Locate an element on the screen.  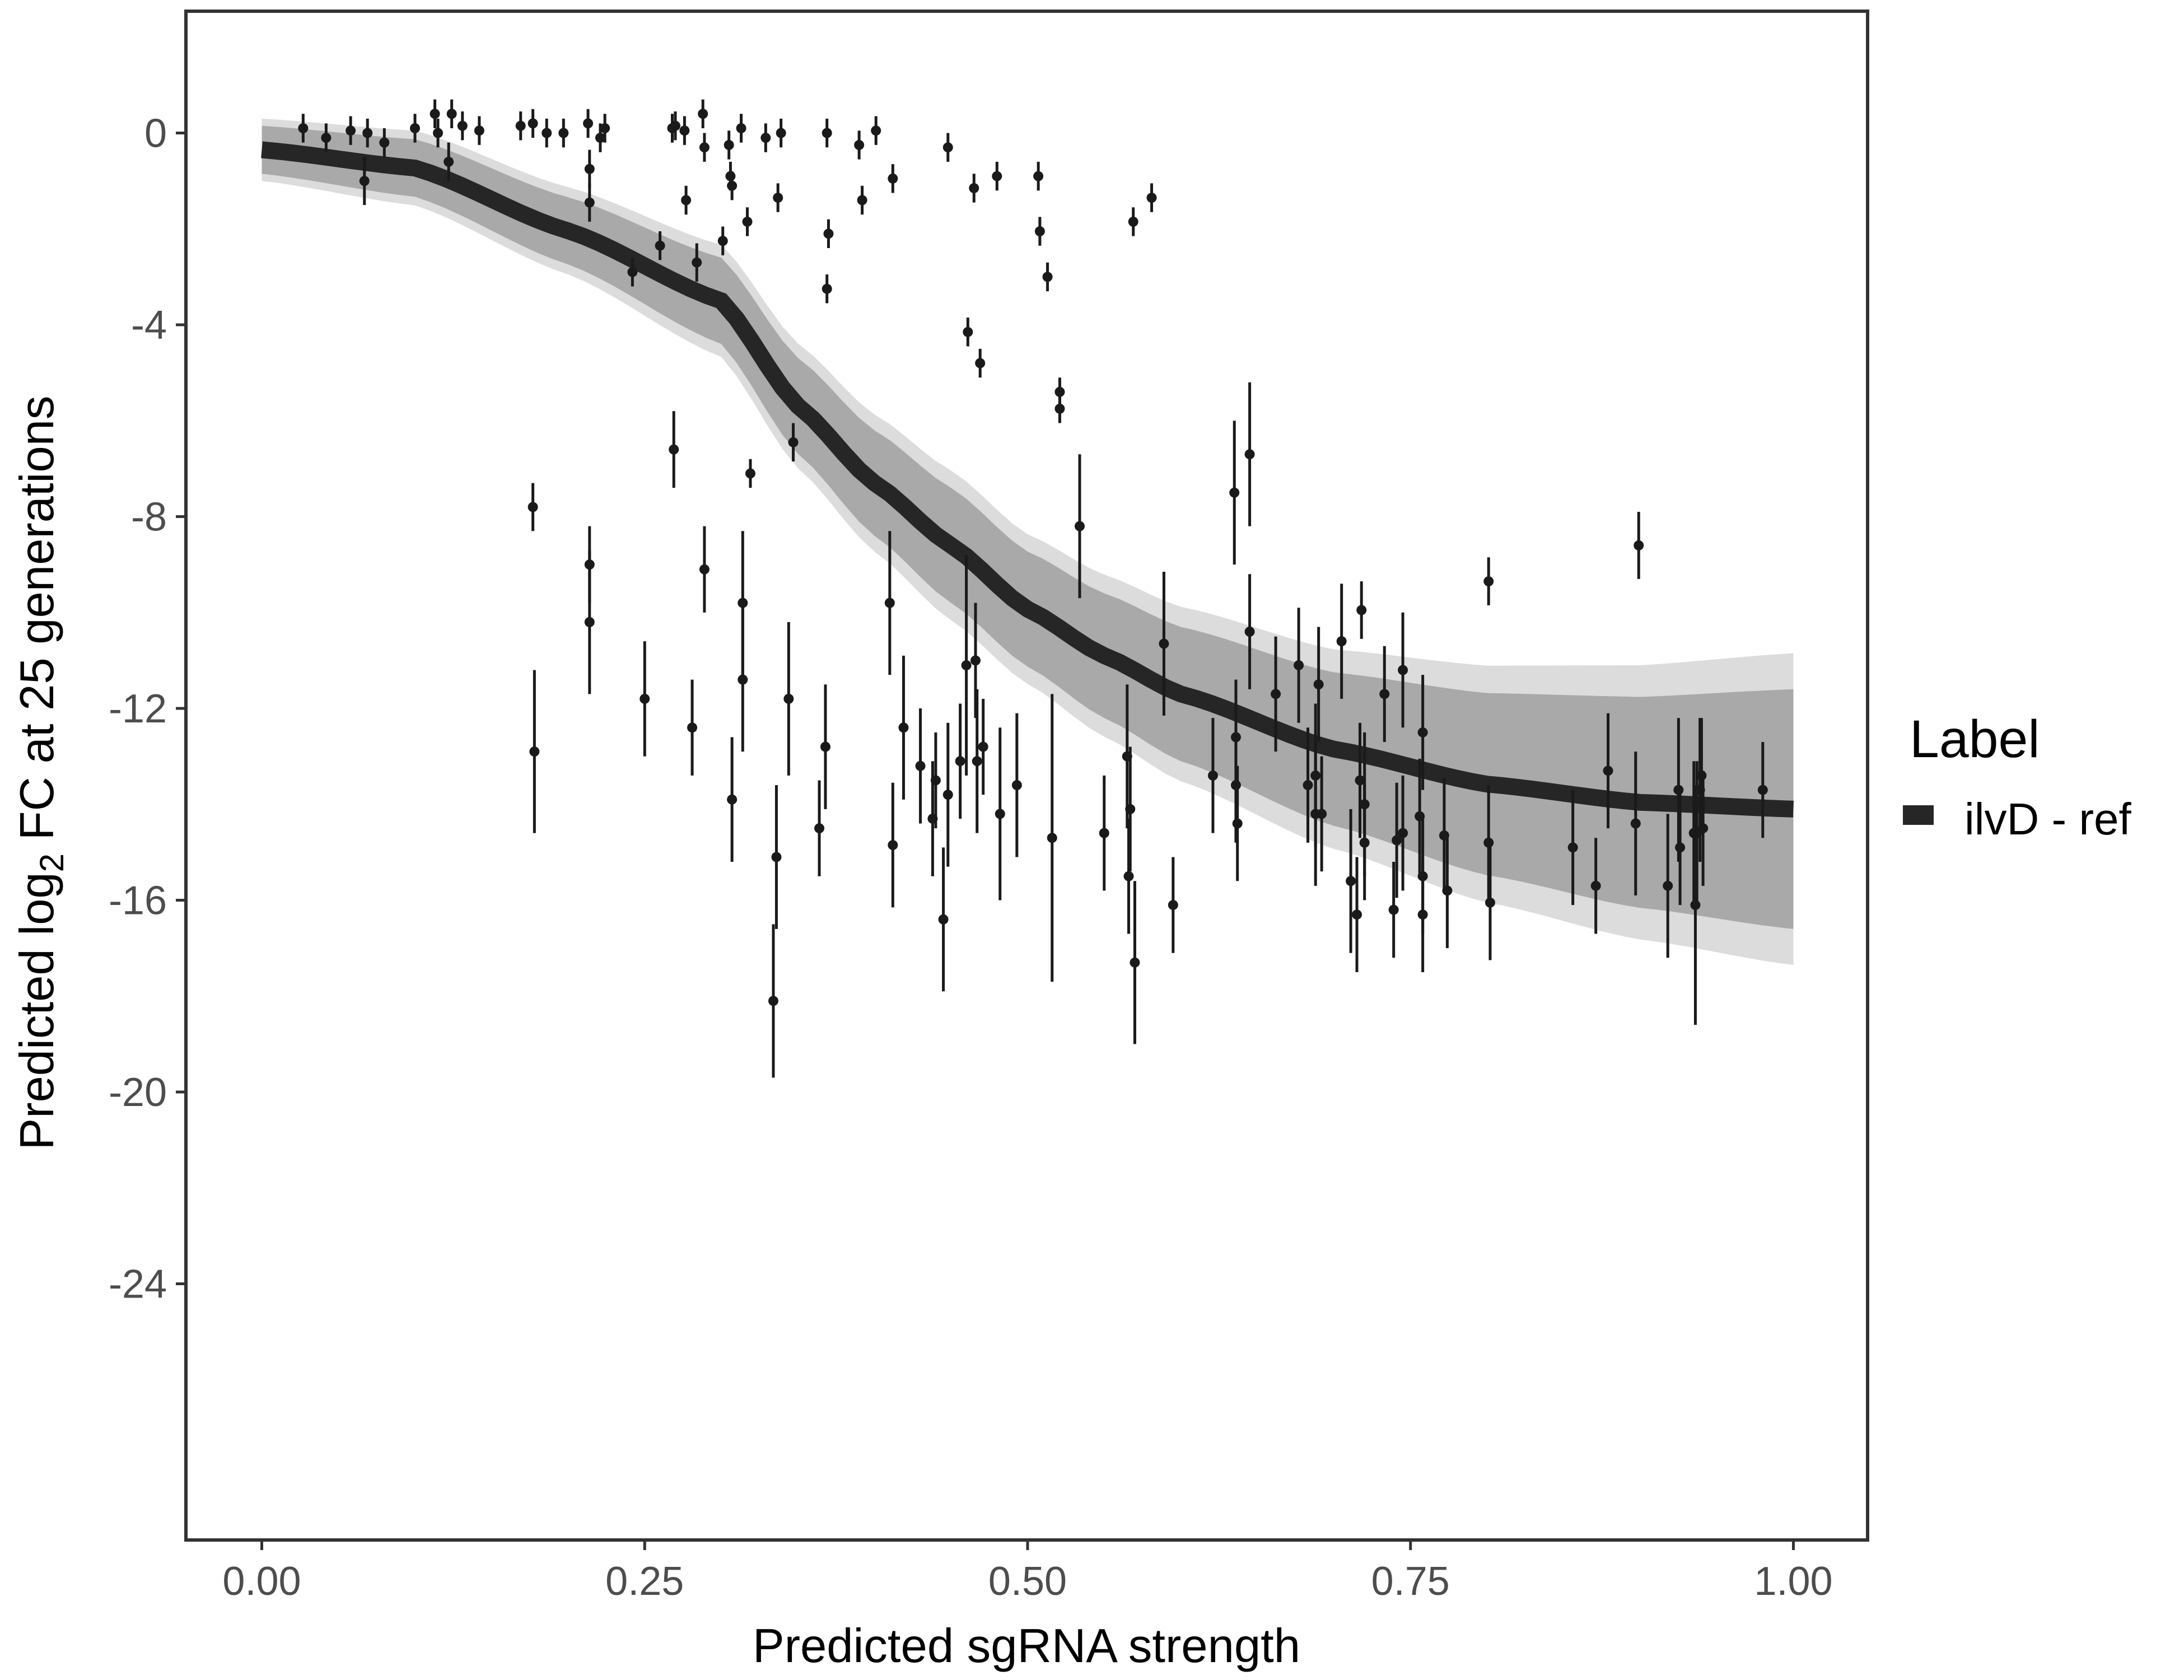
y-tick-label: -8 is located at coordinates (149, 518).